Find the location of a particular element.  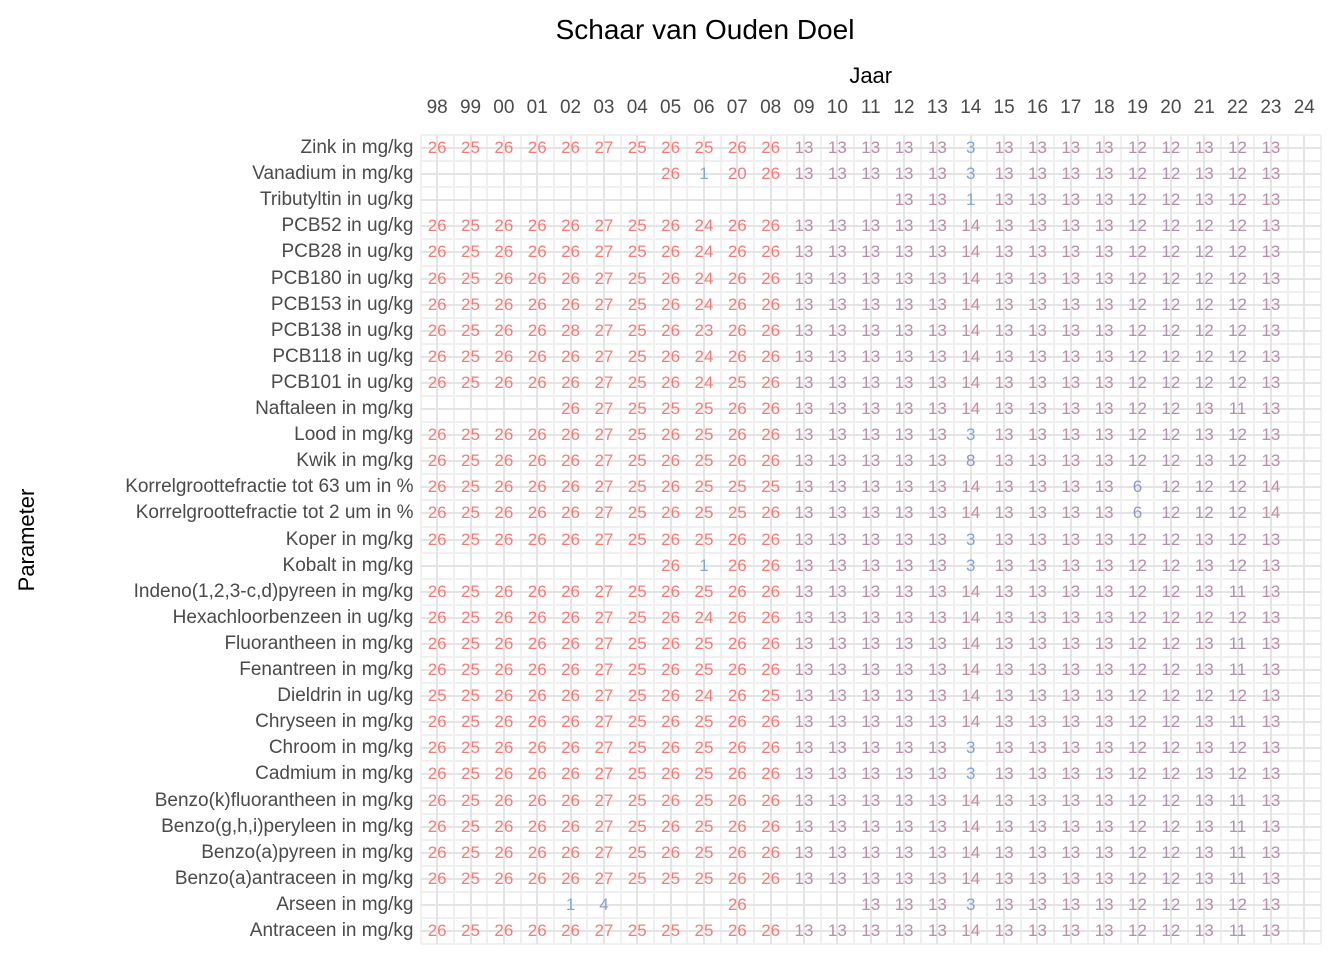

x-tick-label: 07 is located at coordinates (737, 107).